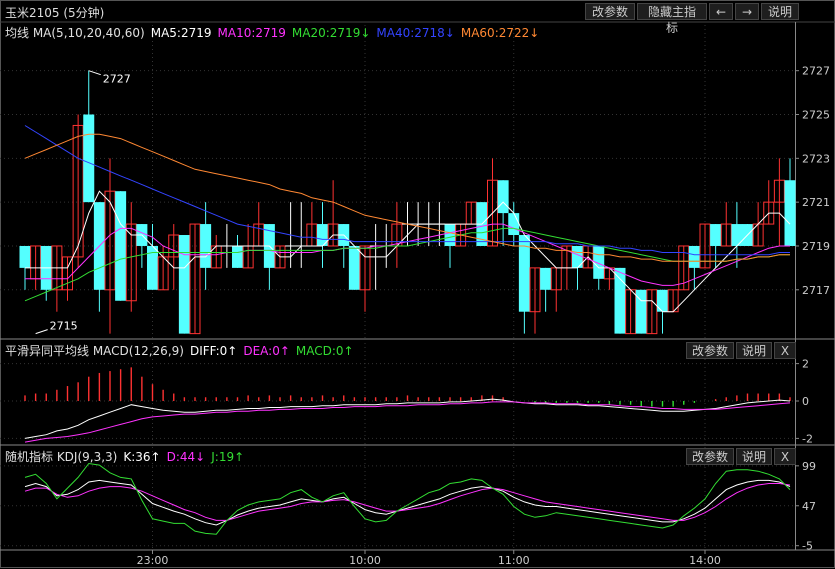 This screenshot has height=569, width=835. I want to click on kdj-legend: 随机指标 KDJ(9,3,3) K:36↑ D:44↓ J:19↑, so click(127, 456).